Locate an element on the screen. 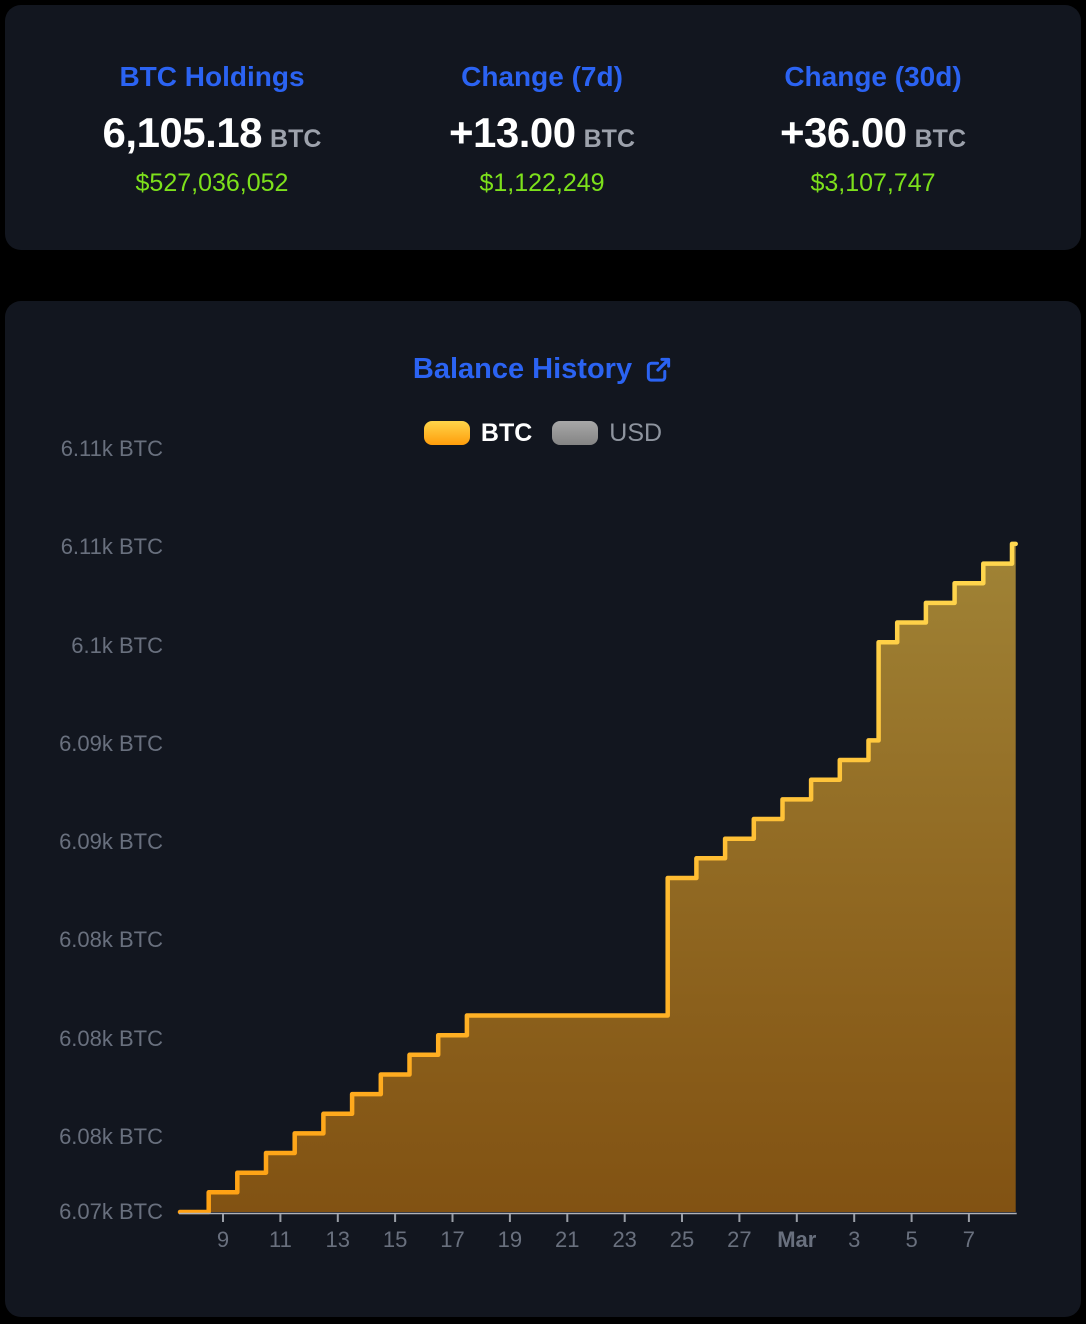  x-axis-label: 5 is located at coordinates (911, 1239).